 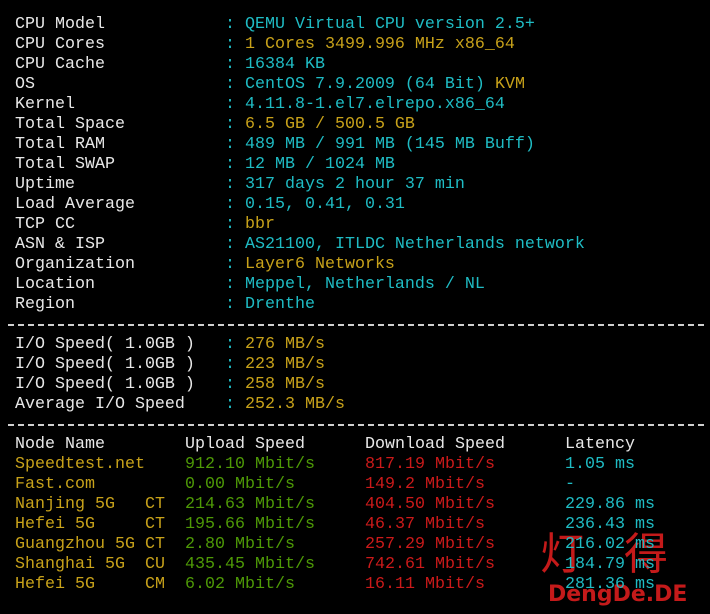 What do you see at coordinates (325, 204) in the screenshot?
I see `info-value: 0.15, 0.41, 0.31` at bounding box center [325, 204].